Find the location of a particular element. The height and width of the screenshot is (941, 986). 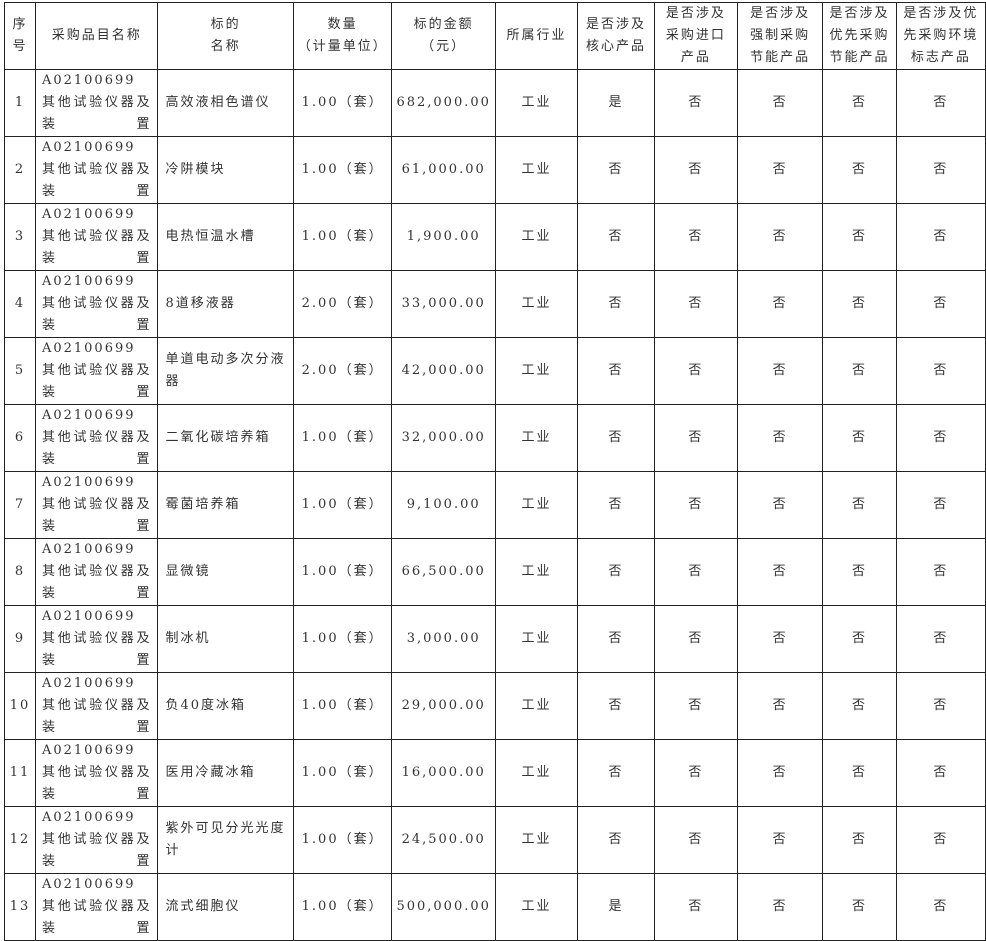

header-line: 先采购环境 is located at coordinates (941, 35).